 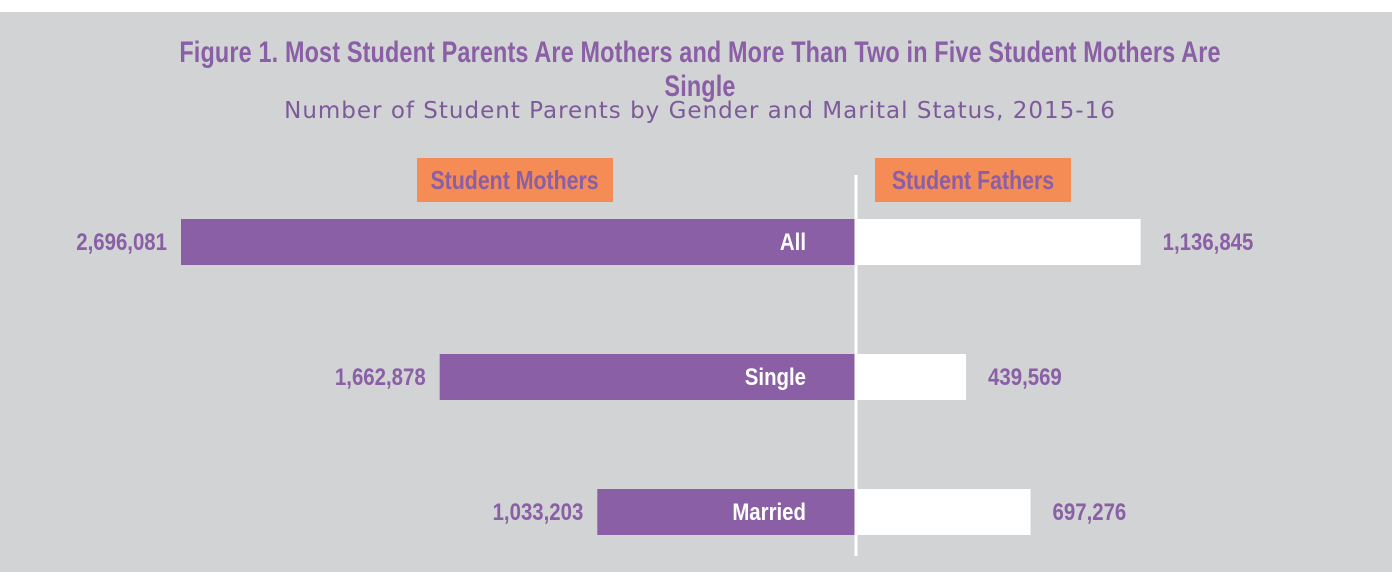 I want to click on bar-fathers-married, so click(x=943, y=512).